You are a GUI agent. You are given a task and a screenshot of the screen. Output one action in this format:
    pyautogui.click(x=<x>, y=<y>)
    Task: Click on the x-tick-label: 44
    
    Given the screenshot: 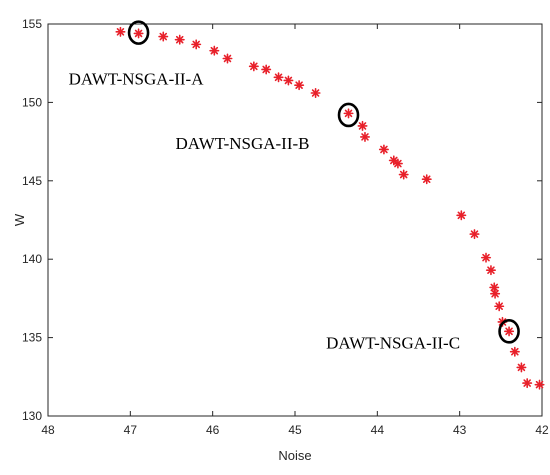 What is the action you would take?
    pyautogui.click(x=378, y=430)
    